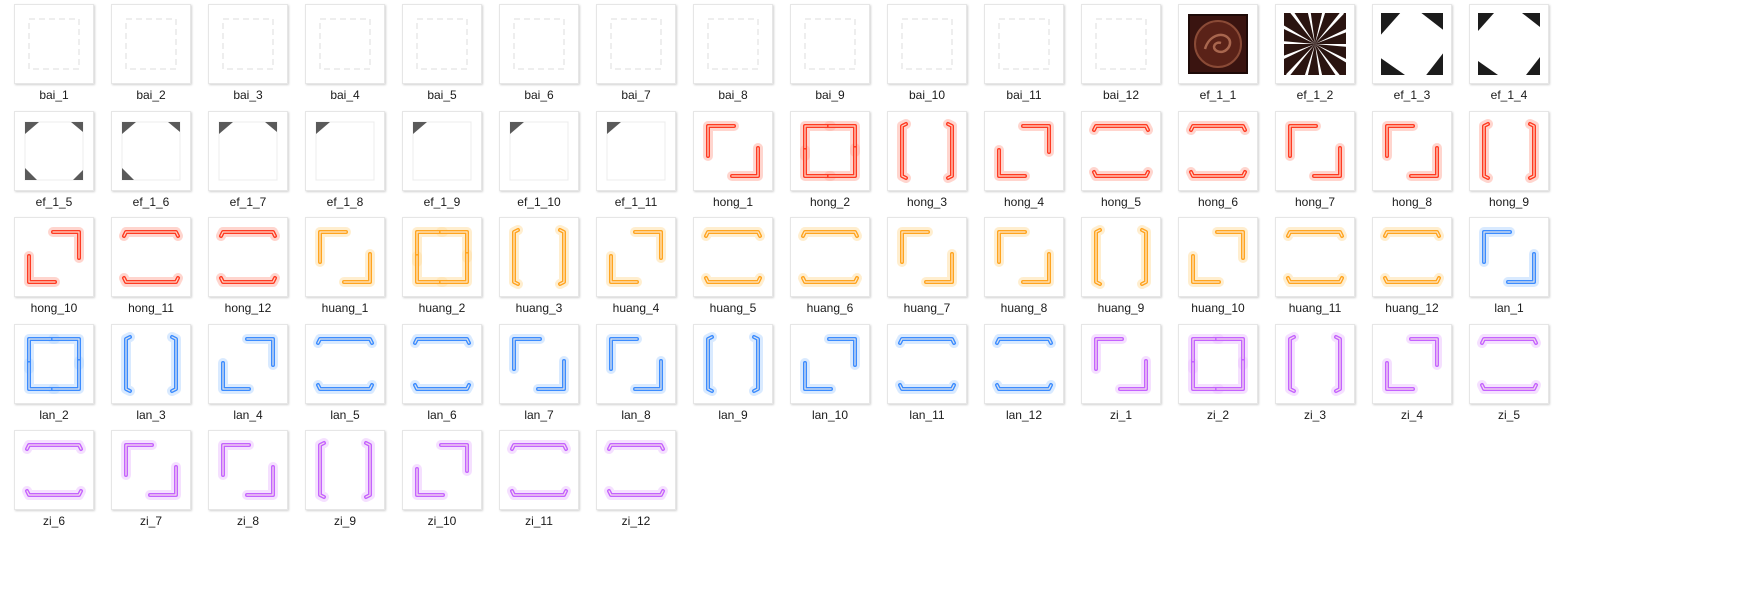 The image size is (1751, 610). What do you see at coordinates (1316, 59) in the screenshot?
I see `file-item-ef-1-2: ef_1_2` at bounding box center [1316, 59].